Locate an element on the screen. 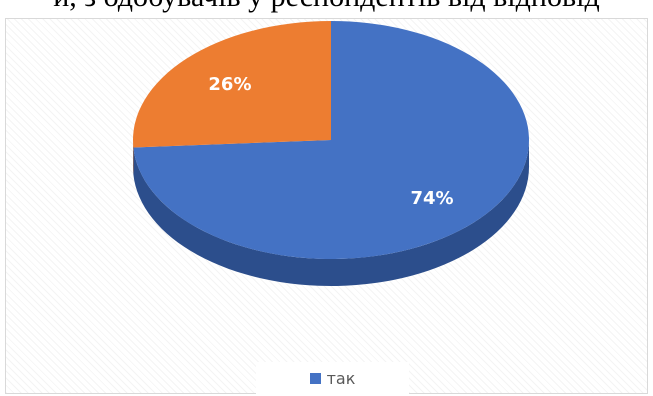 This screenshot has height=396, width=653. legend: так is located at coordinates (332, 378).